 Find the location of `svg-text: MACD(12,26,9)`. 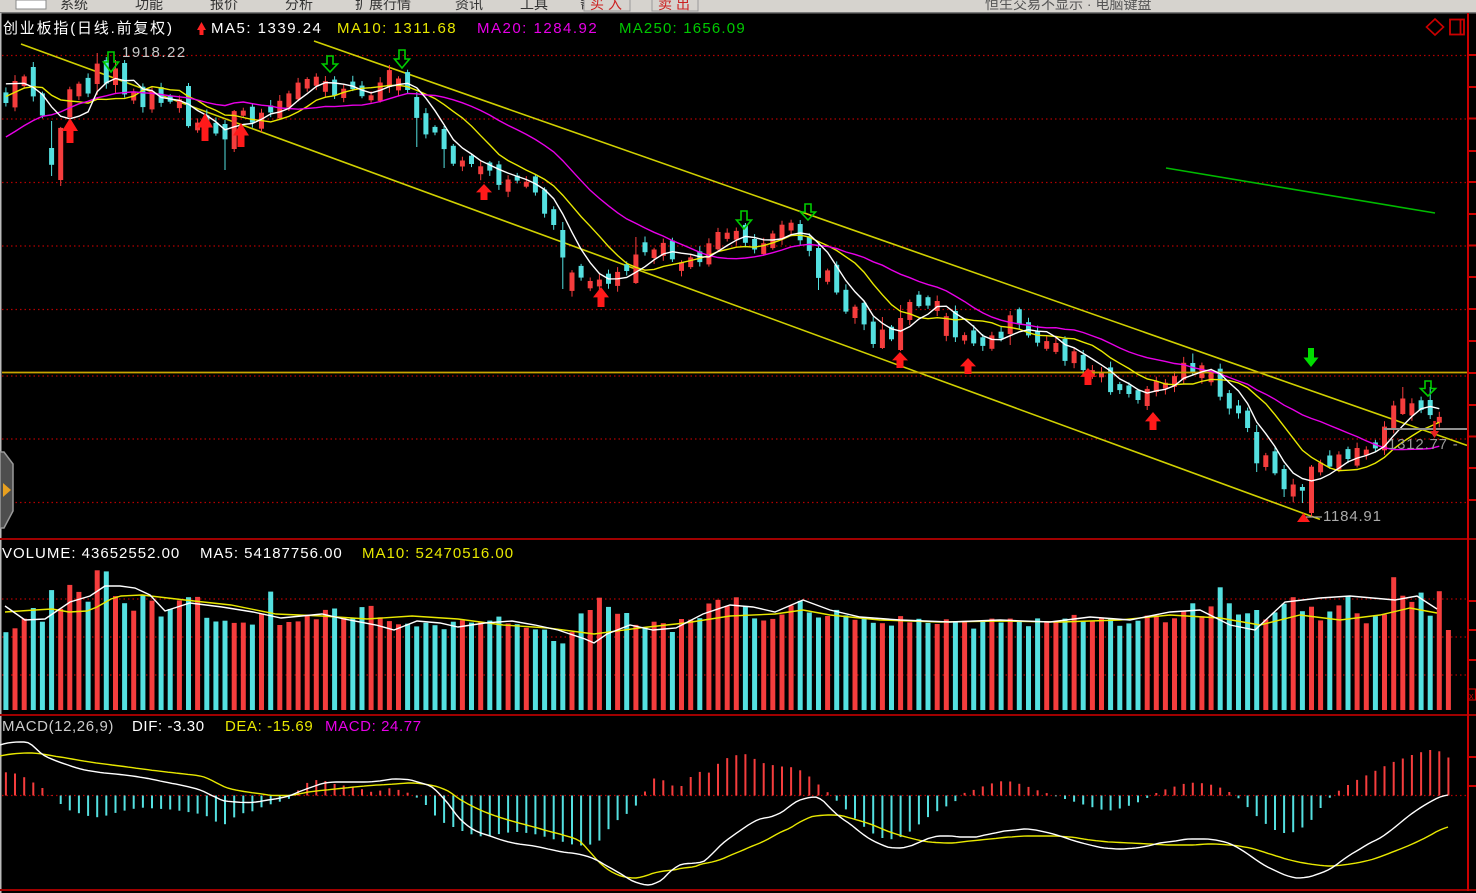

svg-text: MACD(12,26,9) is located at coordinates (58, 726).